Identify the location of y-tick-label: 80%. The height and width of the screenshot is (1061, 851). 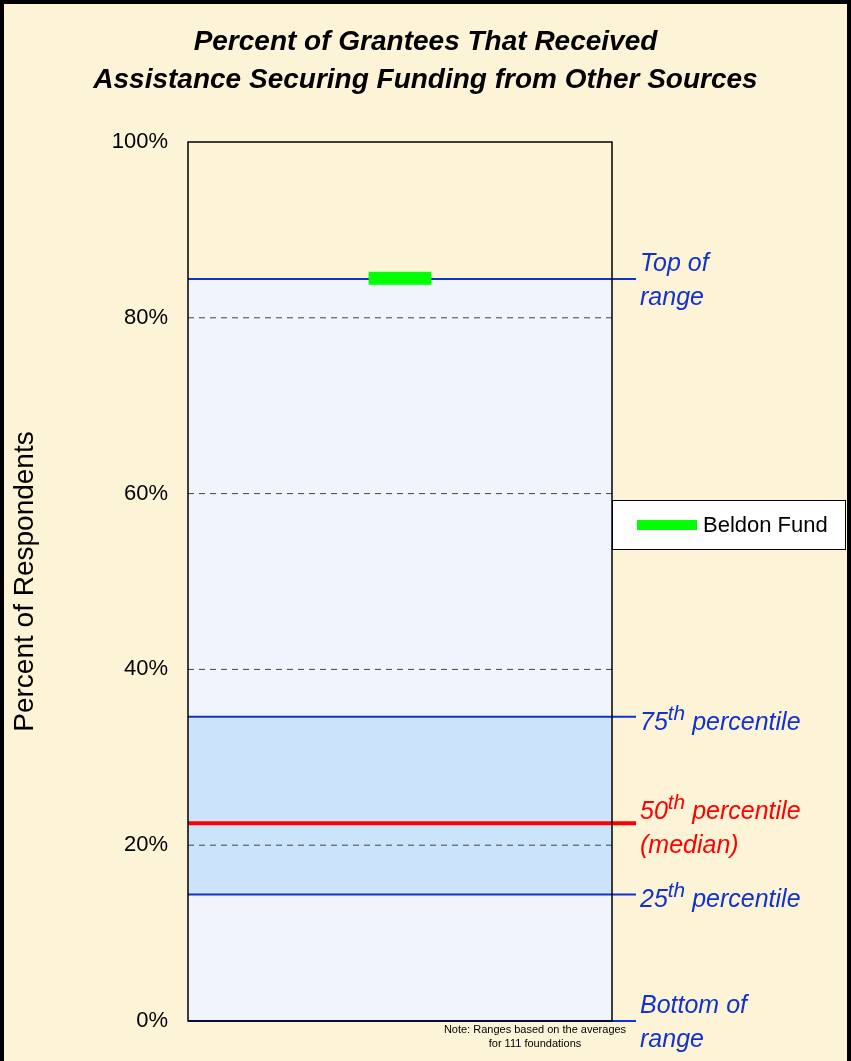
(145, 316).